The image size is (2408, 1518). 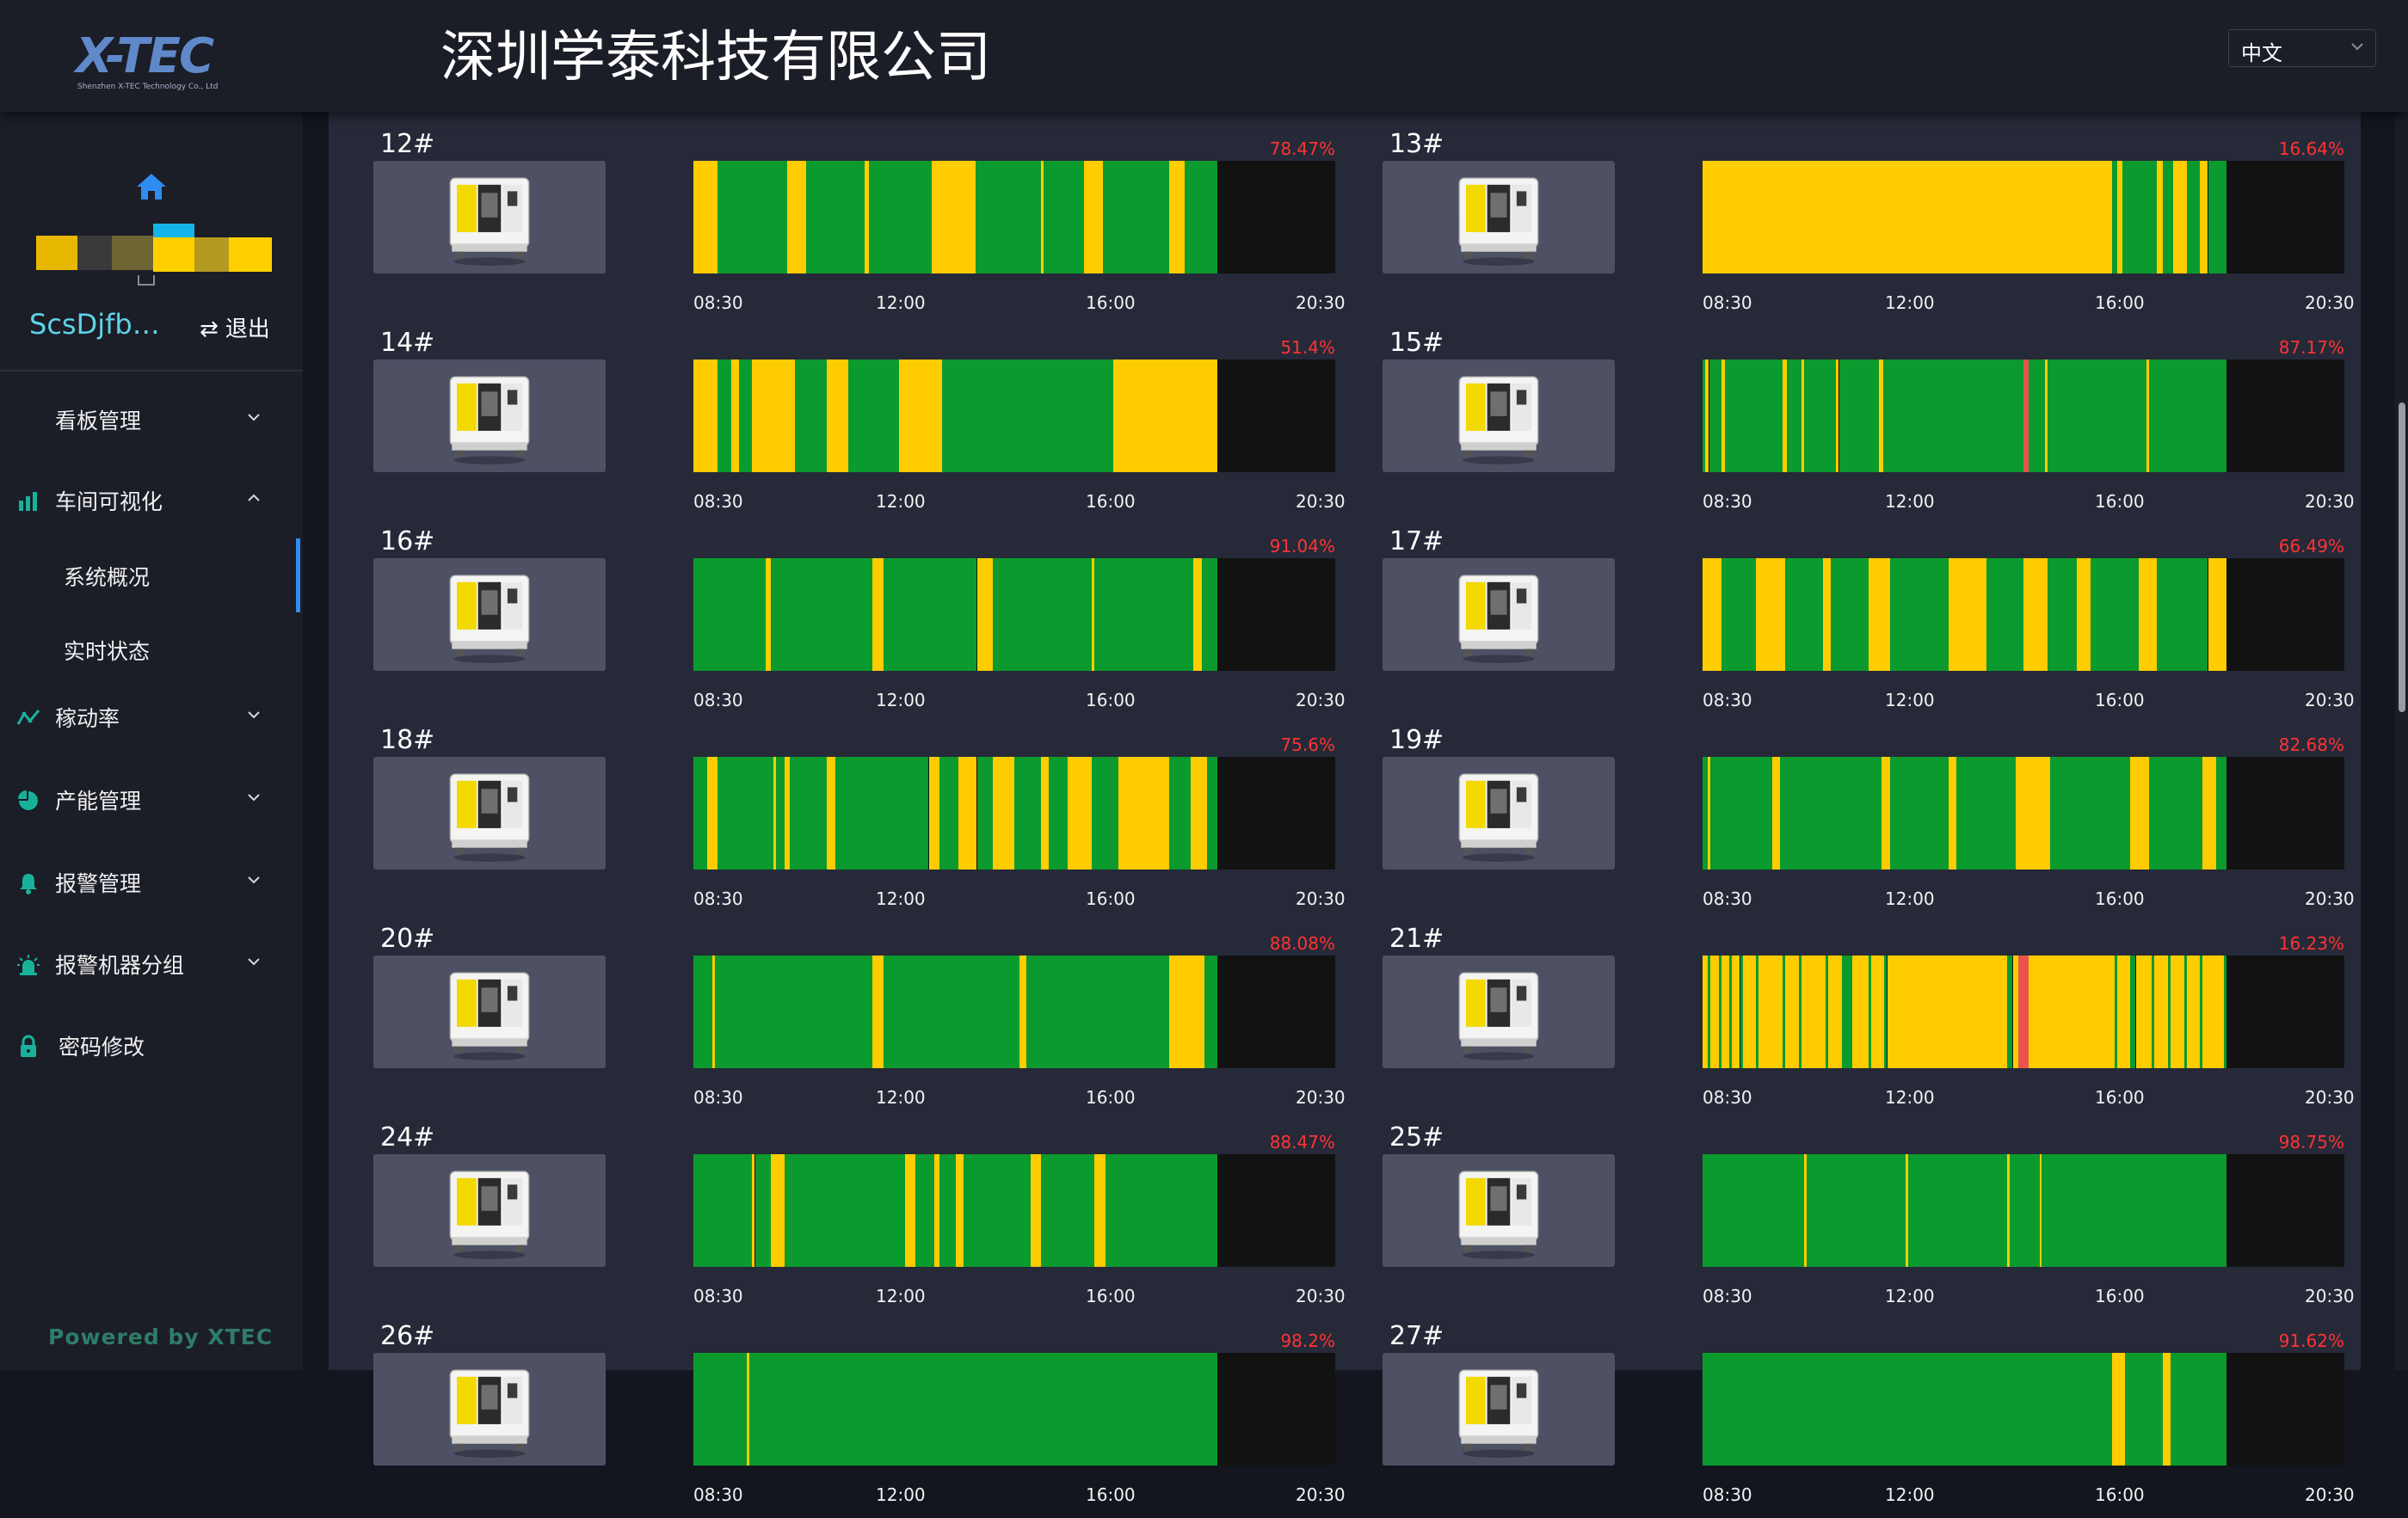 I want to click on machine-card: 18# 75.6% 08:30 12:00 16:00 20:30, so click(x=871, y=822).